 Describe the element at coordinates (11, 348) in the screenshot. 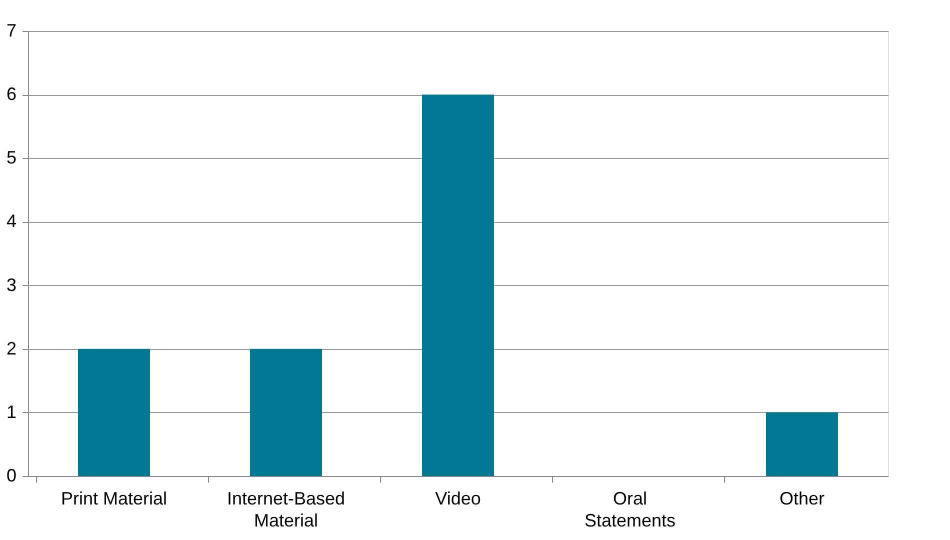

I see `y-tick-label: 2` at that location.